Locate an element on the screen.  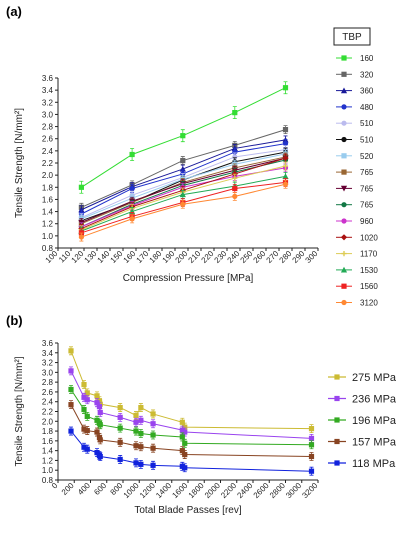
b-legend-label: 118 MPa is located at coordinates (374, 464).